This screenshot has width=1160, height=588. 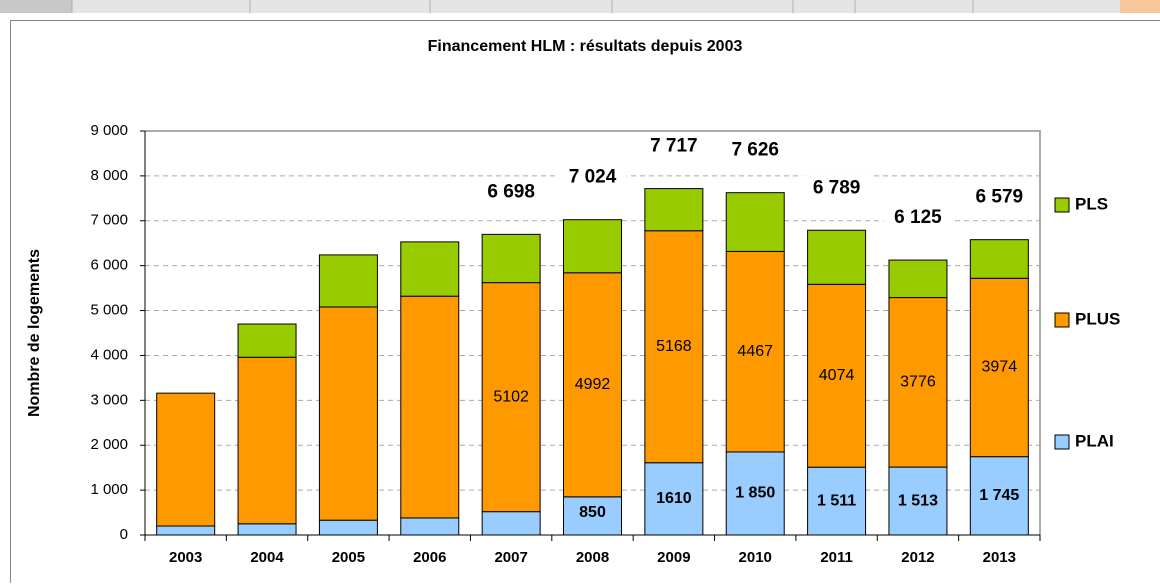 What do you see at coordinates (836, 500) in the screenshot?
I see `data-label: 1 511` at bounding box center [836, 500].